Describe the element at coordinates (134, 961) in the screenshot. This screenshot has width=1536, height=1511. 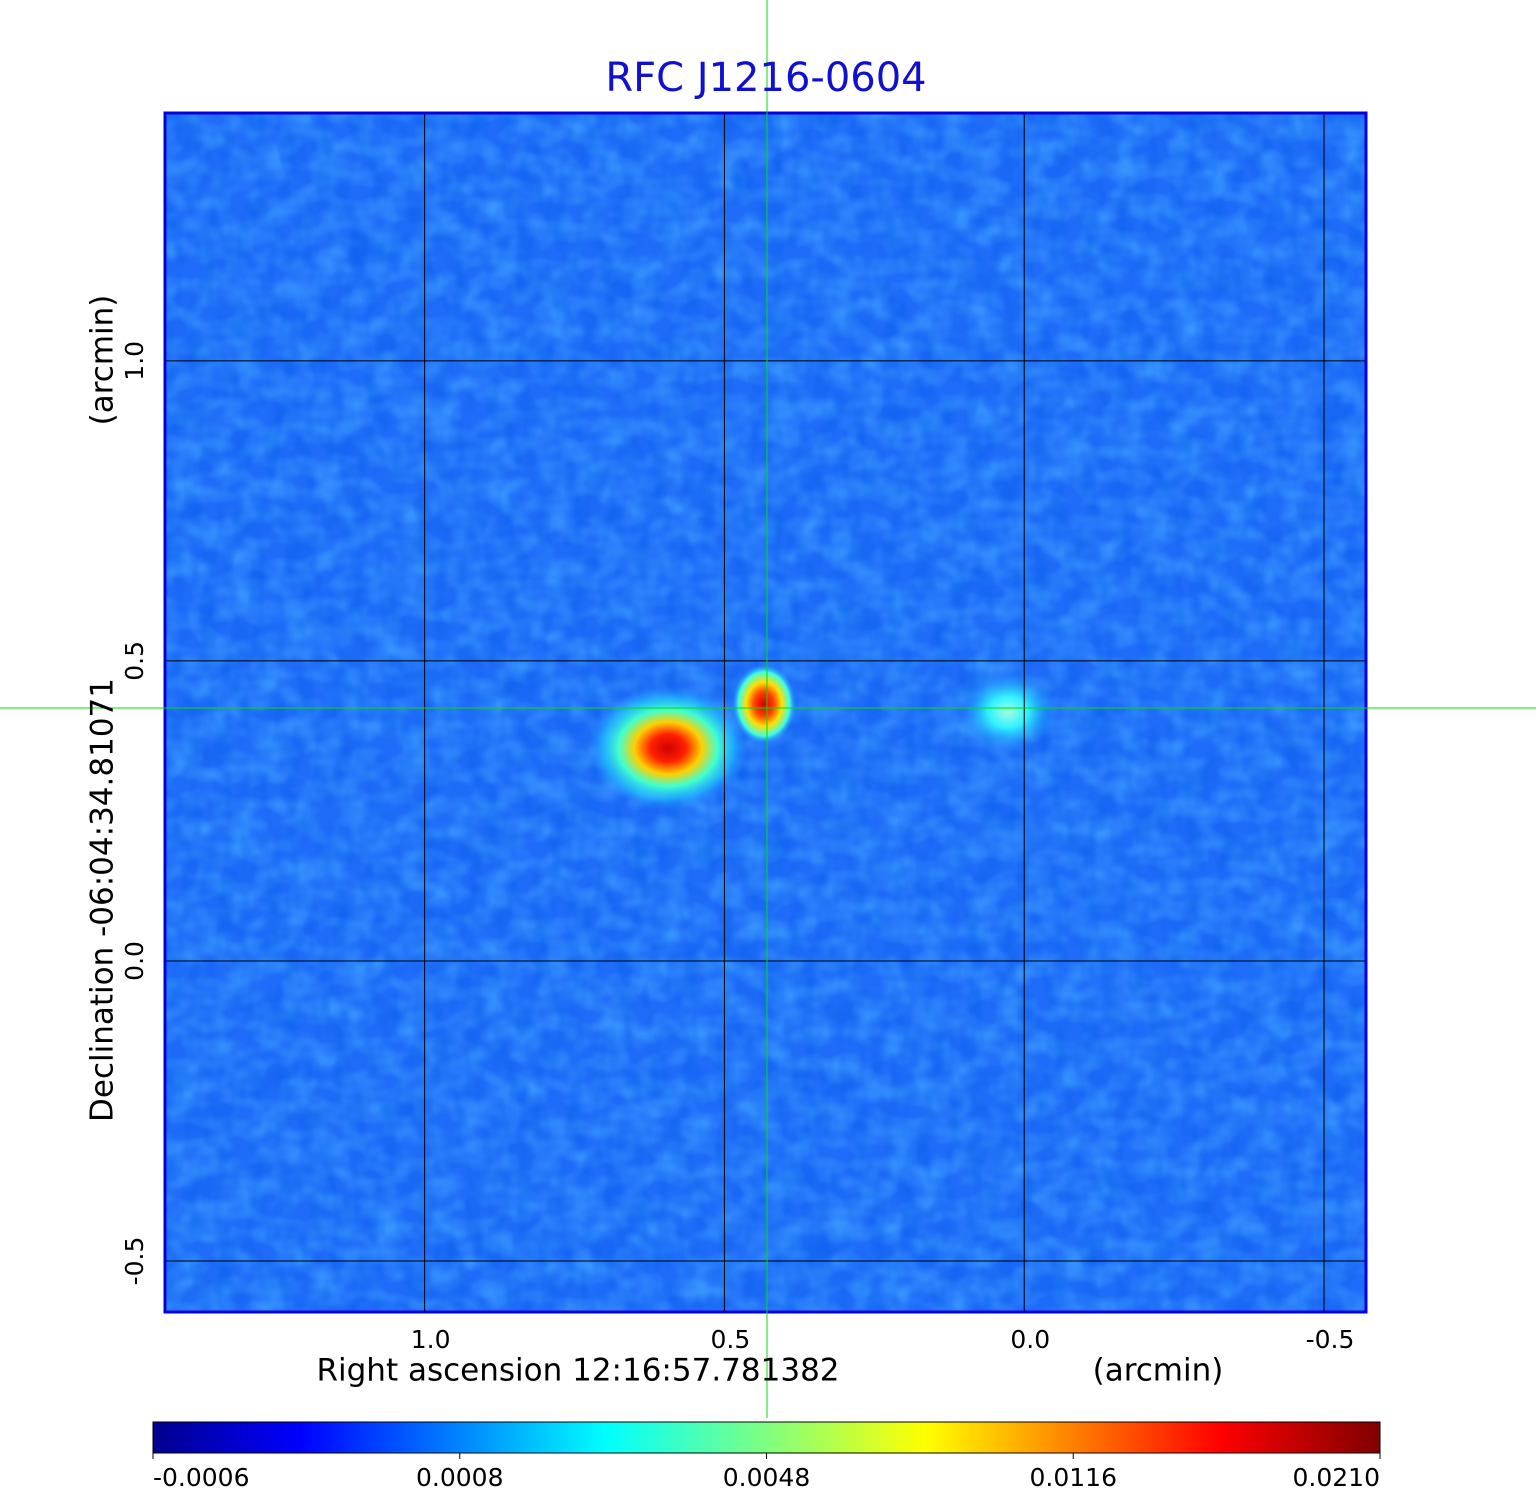
I see `y-tick-label: 0.0` at that location.